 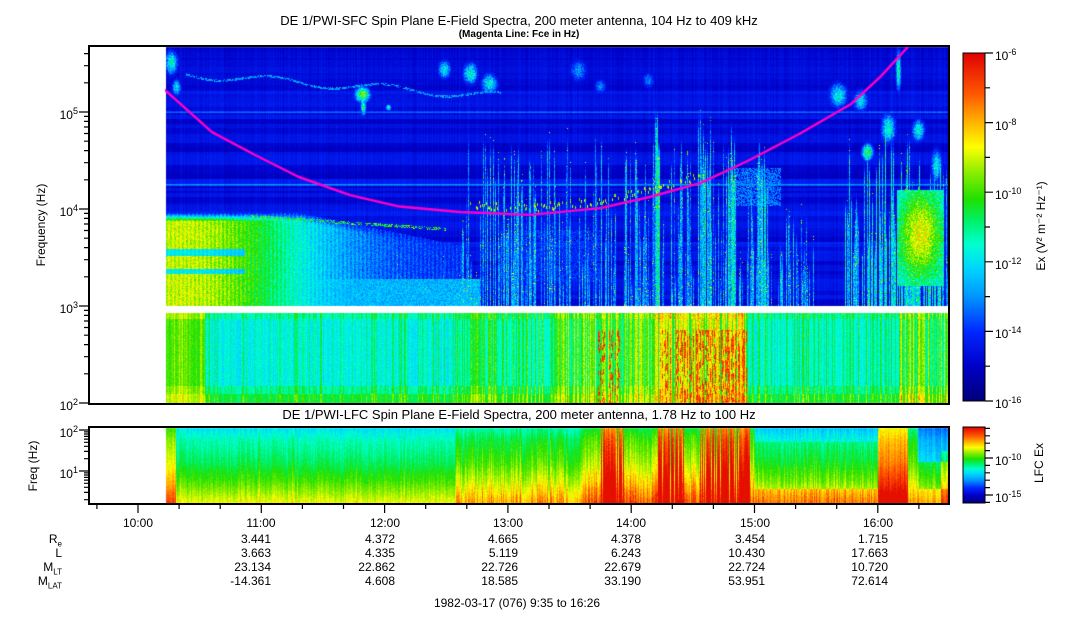 What do you see at coordinates (1008, 264) in the screenshot?
I see `sfc-colorbar-tick-label: 10⁻¹²` at bounding box center [1008, 264].